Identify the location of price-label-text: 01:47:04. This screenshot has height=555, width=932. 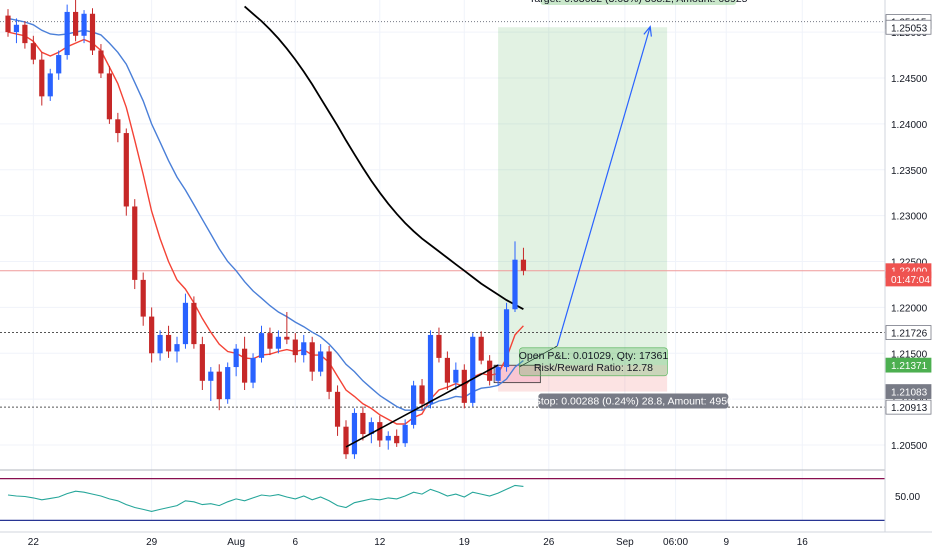
(910, 280).